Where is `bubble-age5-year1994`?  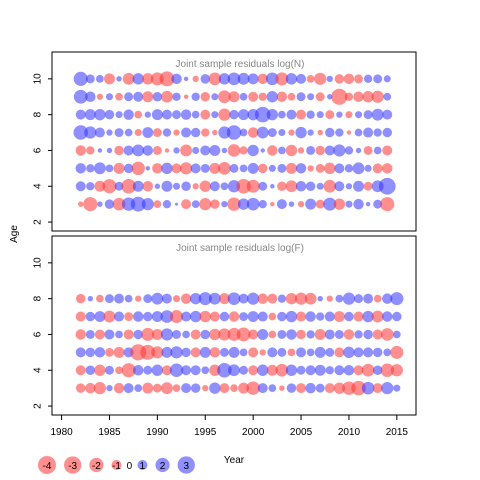 bubble-age5-year1994 is located at coordinates (195, 352).